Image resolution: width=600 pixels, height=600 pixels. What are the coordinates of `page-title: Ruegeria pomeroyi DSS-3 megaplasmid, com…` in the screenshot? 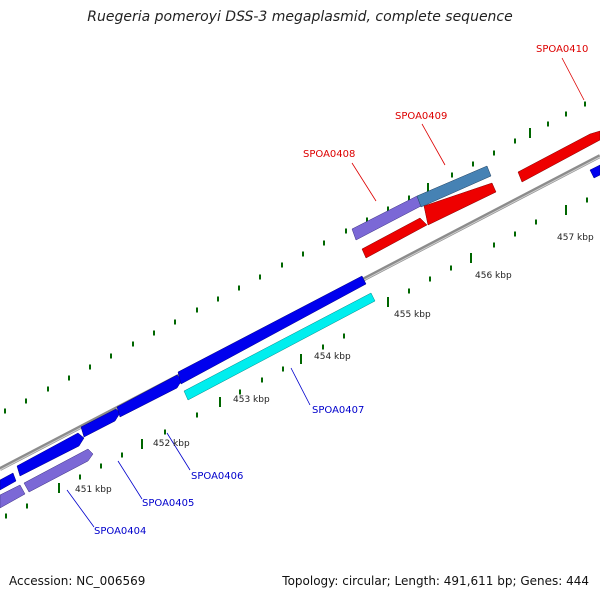 It's located at (300, 17).